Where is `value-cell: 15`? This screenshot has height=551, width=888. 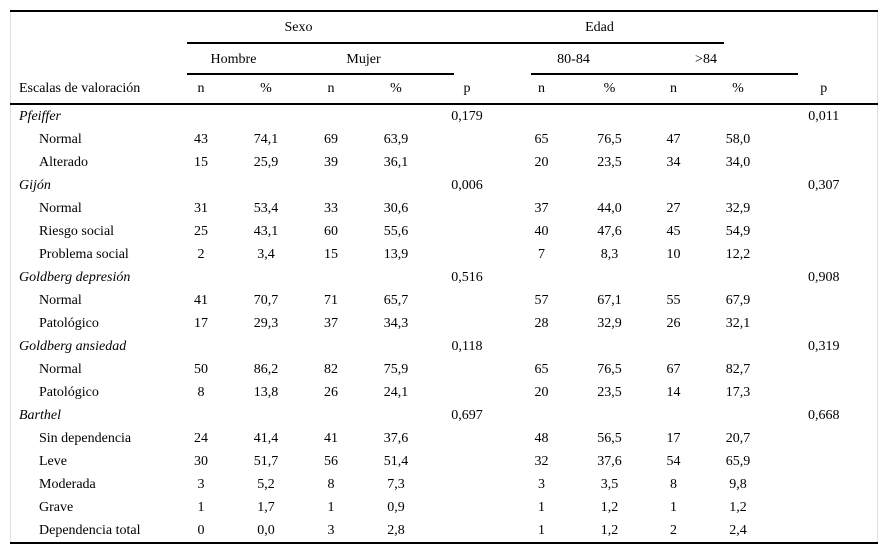 value-cell: 15 is located at coordinates (201, 162).